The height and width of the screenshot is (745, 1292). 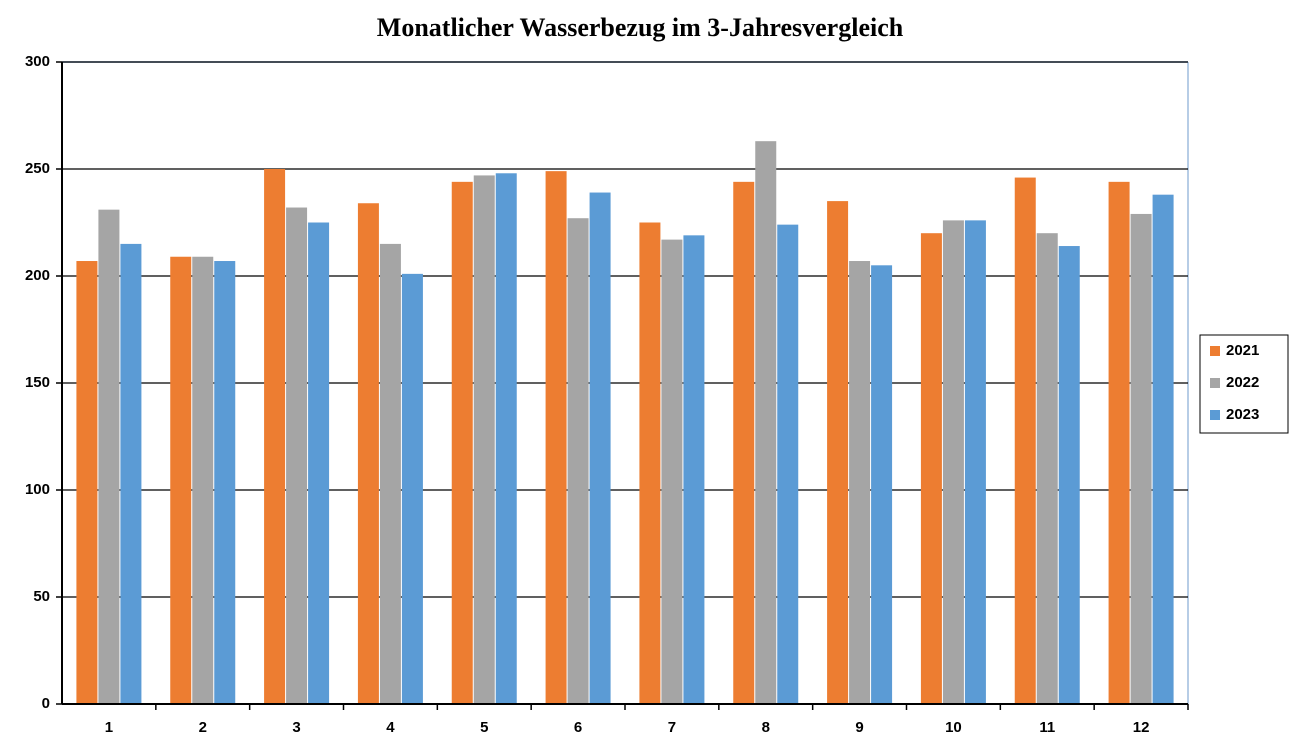 What do you see at coordinates (766, 727) in the screenshot?
I see `x-tick-label: 8` at bounding box center [766, 727].